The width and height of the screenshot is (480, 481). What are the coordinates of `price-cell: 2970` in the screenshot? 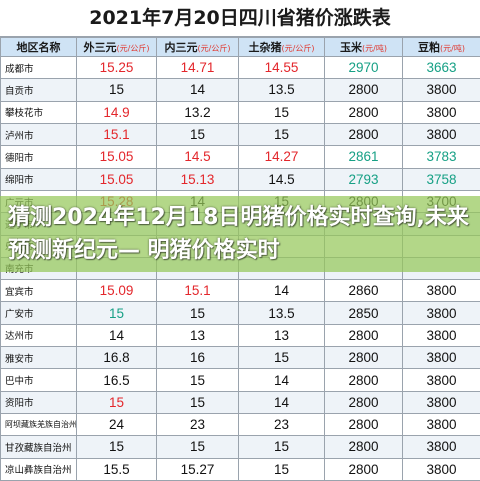 It's located at (364, 68).